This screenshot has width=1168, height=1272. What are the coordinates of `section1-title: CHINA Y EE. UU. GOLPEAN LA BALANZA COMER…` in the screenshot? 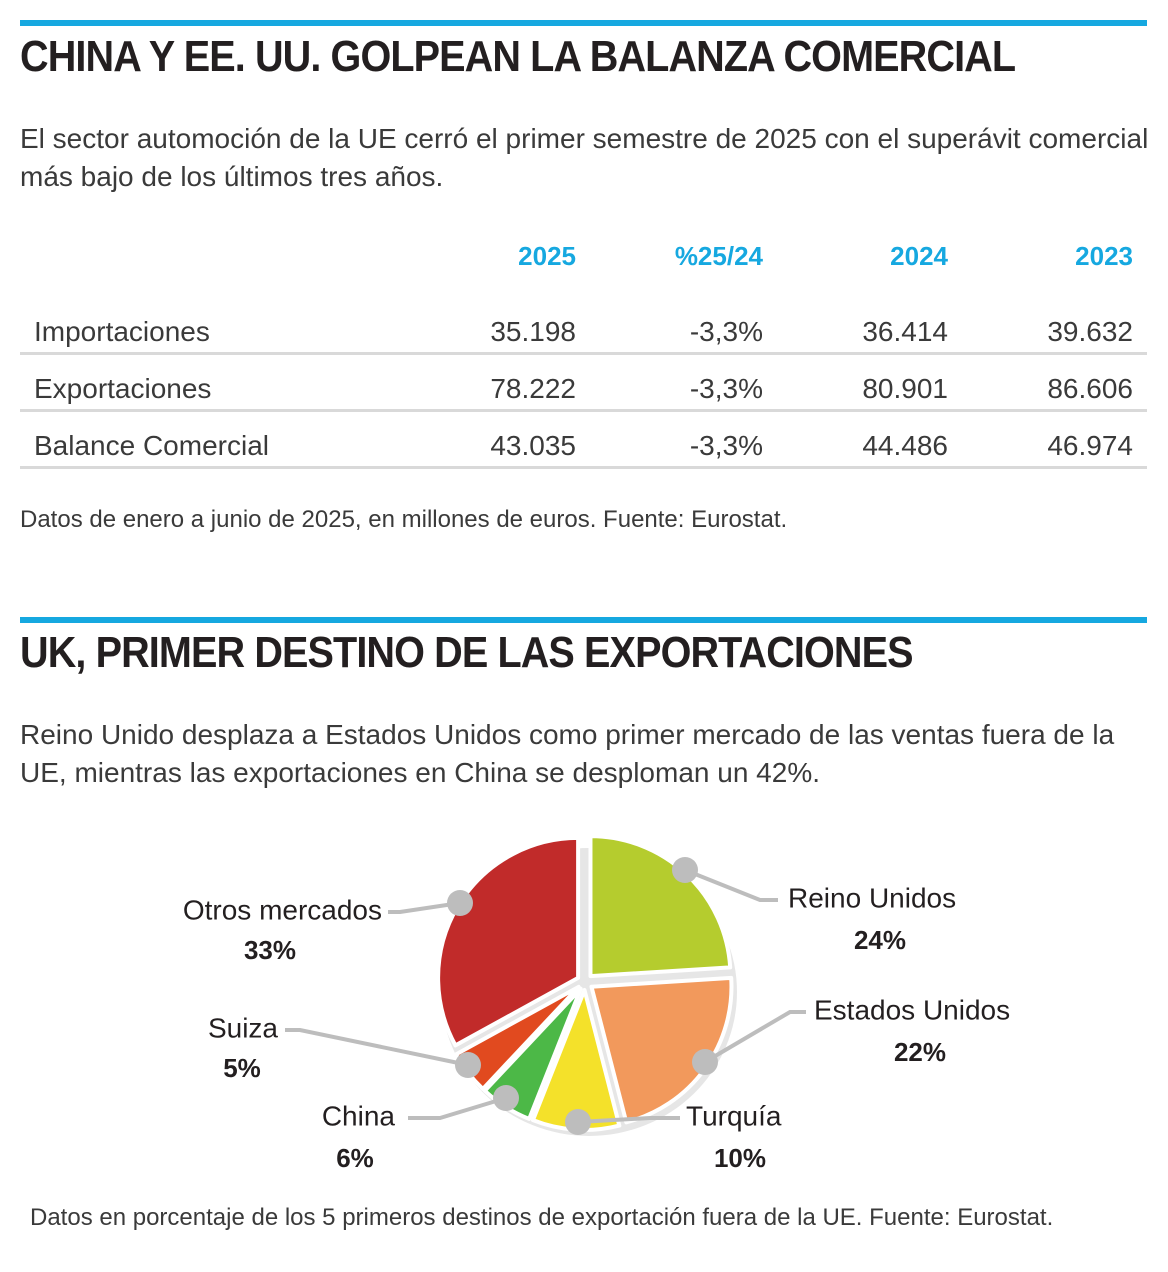 It's located at (518, 56).